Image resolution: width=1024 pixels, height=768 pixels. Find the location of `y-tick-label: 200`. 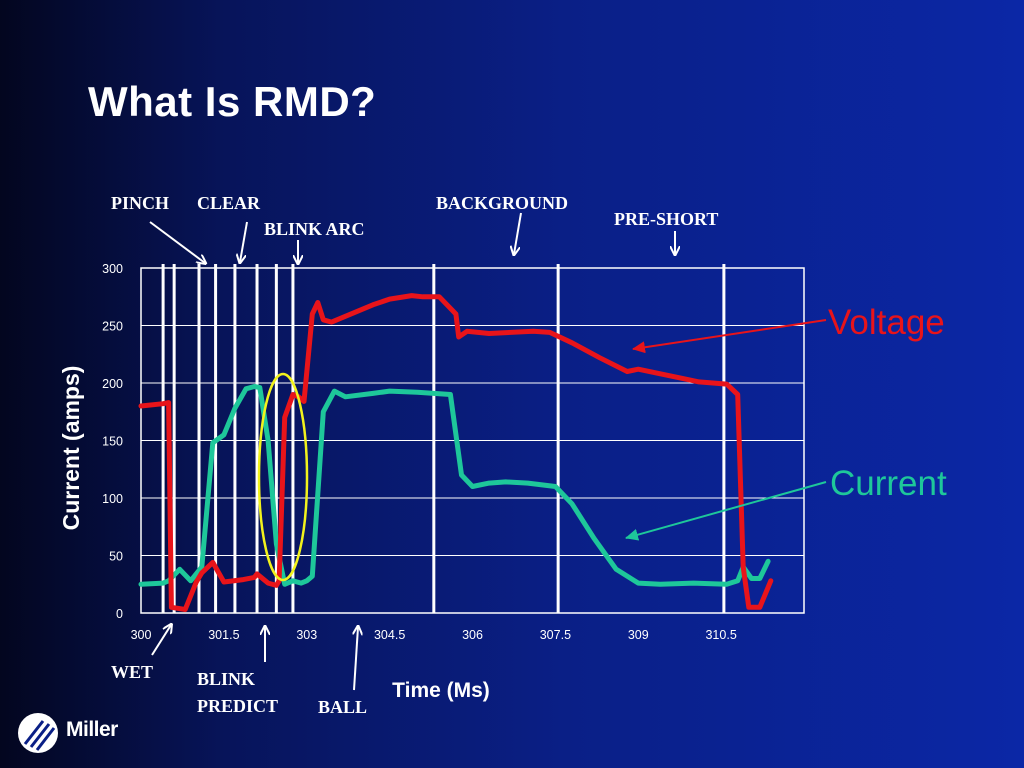

y-tick-label: 200 is located at coordinates (112, 384).